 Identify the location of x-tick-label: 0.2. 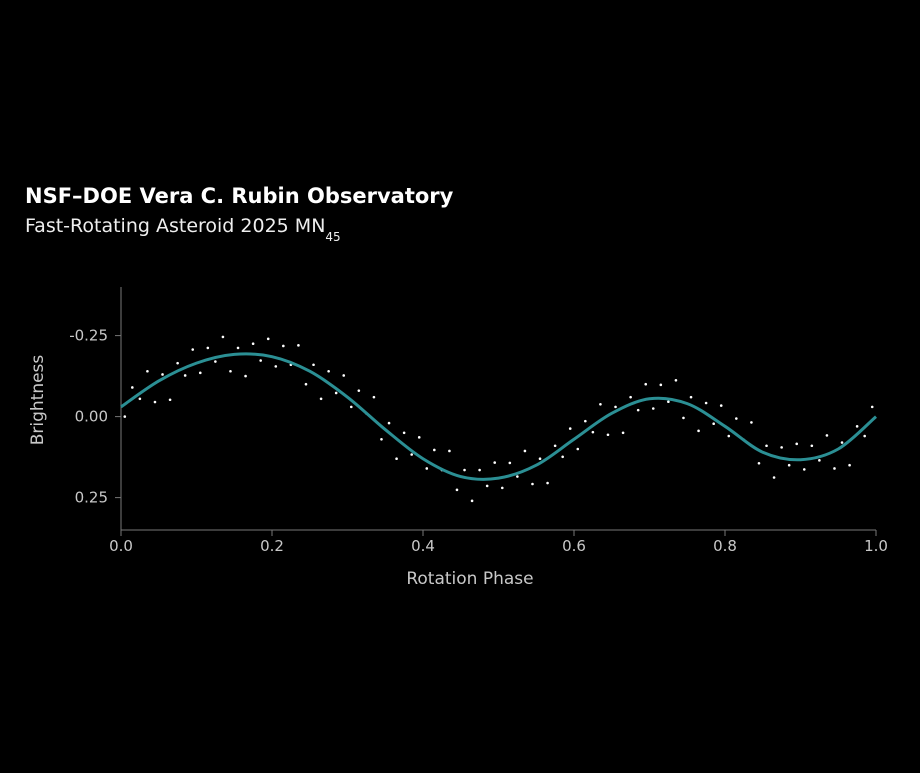
(272, 546).